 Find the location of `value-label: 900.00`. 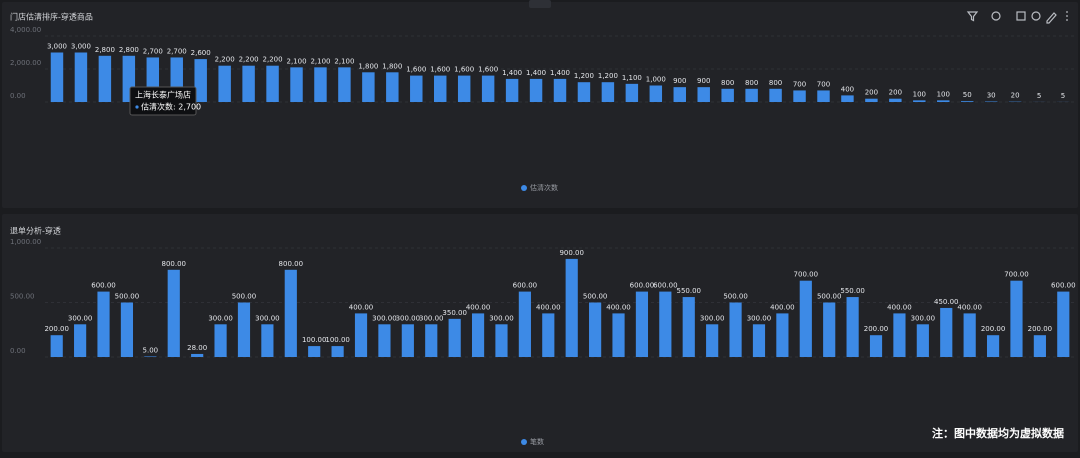

value-label: 900.00 is located at coordinates (571, 253).